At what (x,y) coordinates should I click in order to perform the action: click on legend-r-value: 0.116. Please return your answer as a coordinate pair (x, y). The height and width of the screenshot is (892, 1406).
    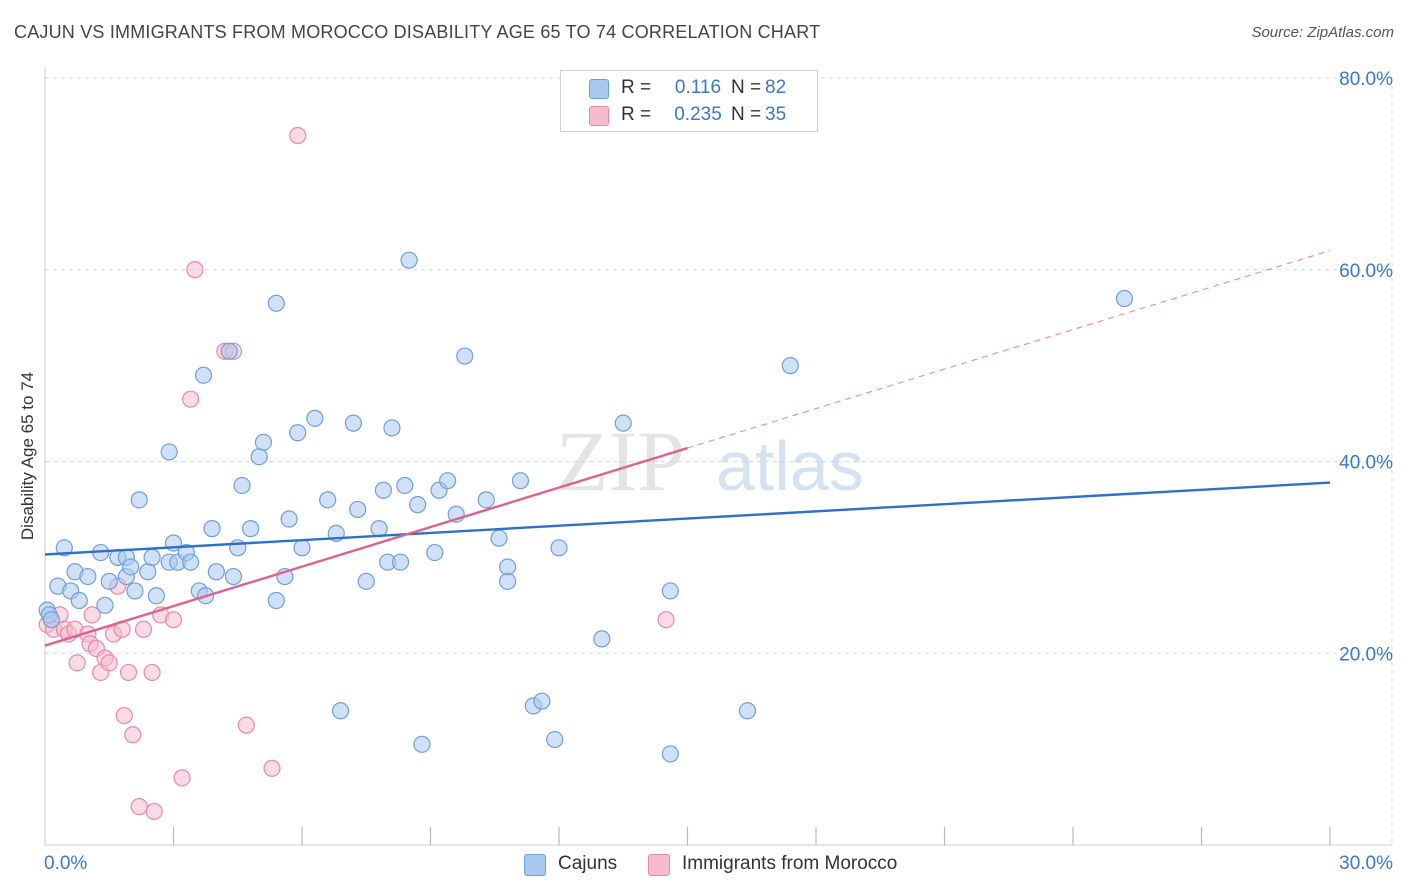
    Looking at the image, I should click on (698, 87).